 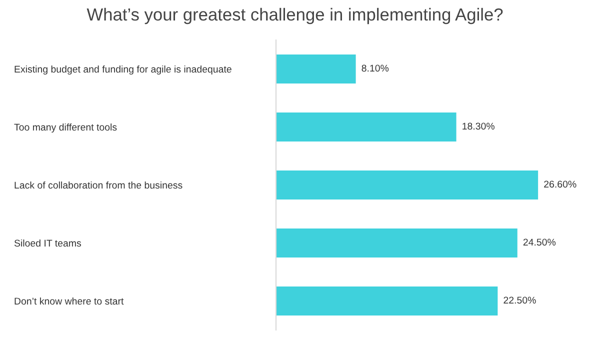 I want to click on y-tick-label: Existing budget and funding for agile is inadequate, so click(x=123, y=70).